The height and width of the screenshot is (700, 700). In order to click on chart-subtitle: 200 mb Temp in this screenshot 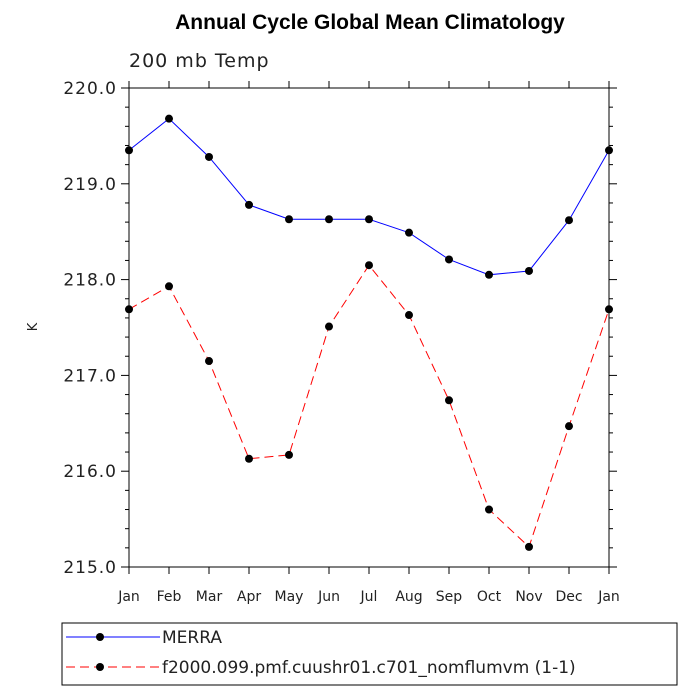, I will do `click(199, 61)`.